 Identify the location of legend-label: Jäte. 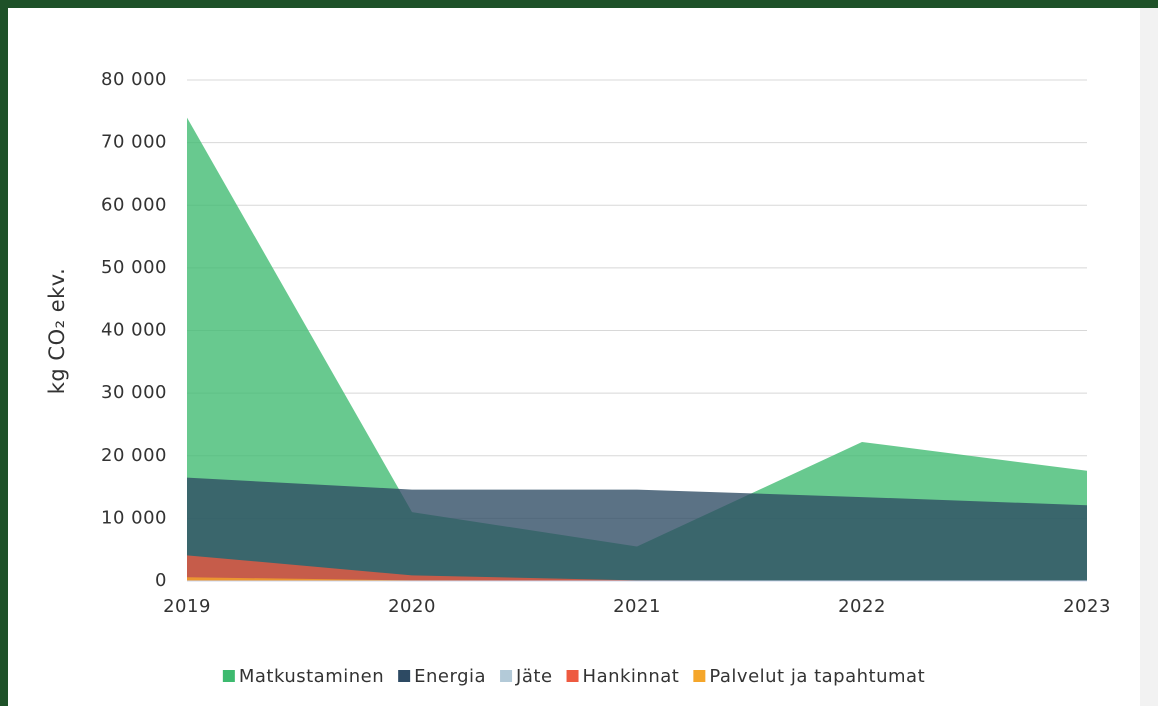
(533, 676).